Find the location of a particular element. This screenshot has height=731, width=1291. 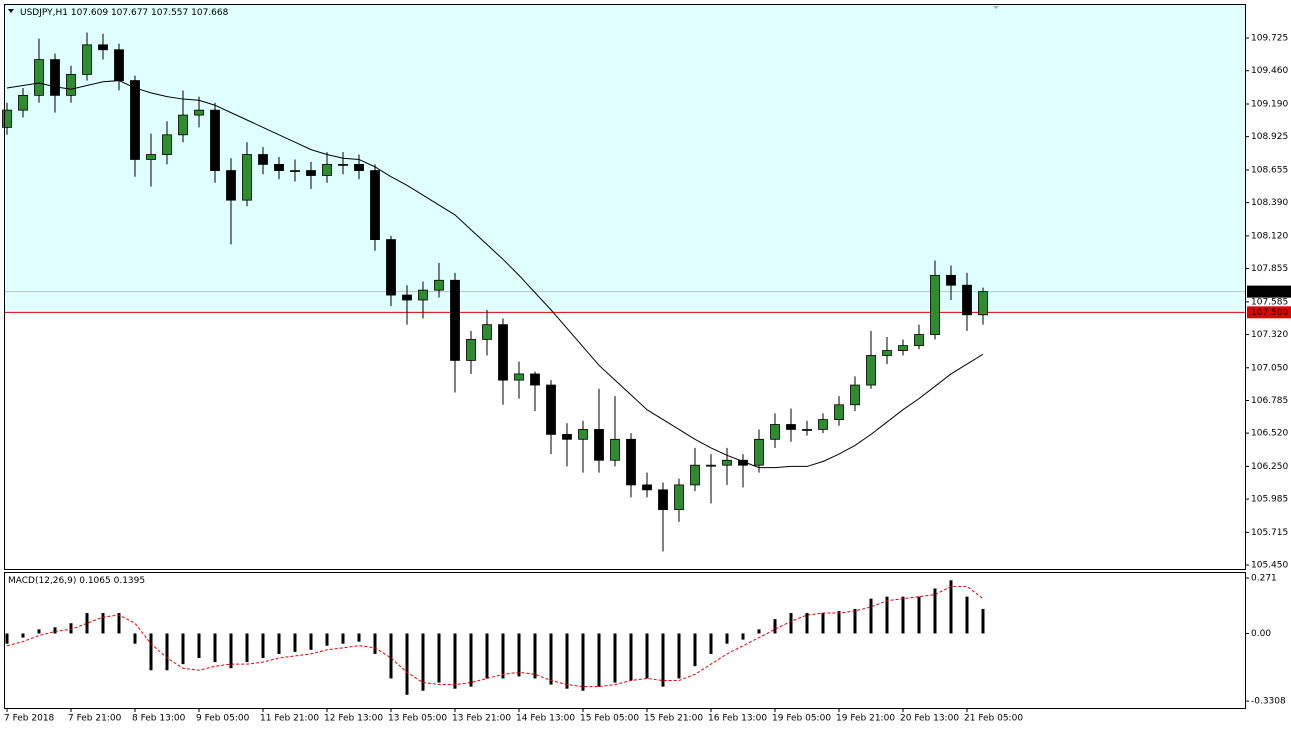

panel-title: MACD(12,26,9) is located at coordinates (42, 581).